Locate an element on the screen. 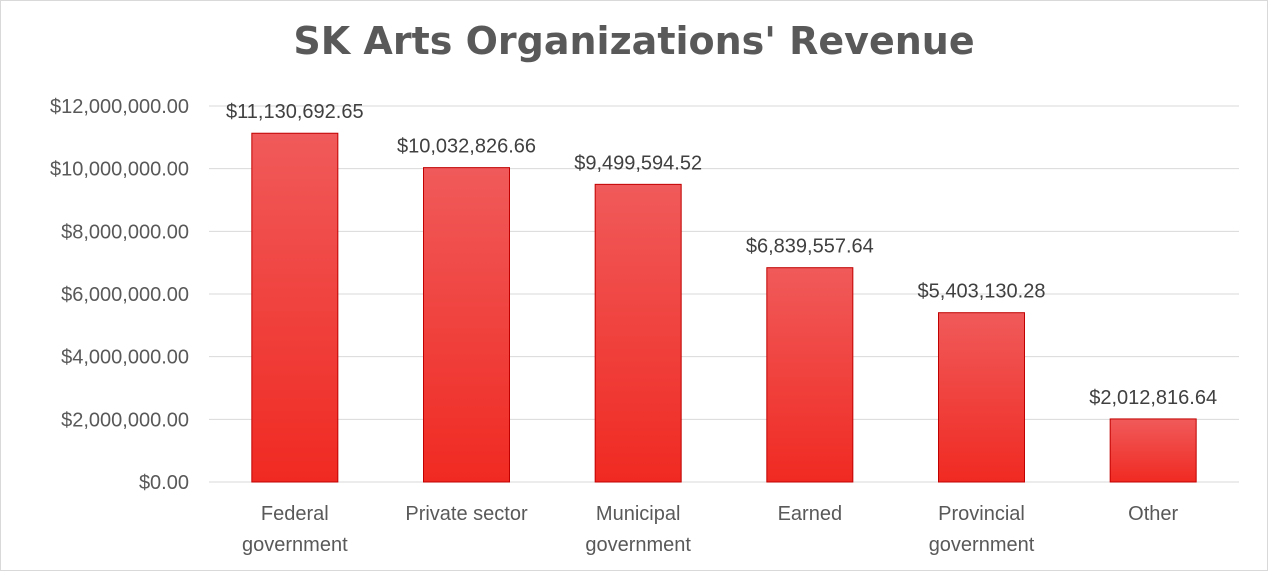  data-label: $2,012,816.64 is located at coordinates (1153, 398).